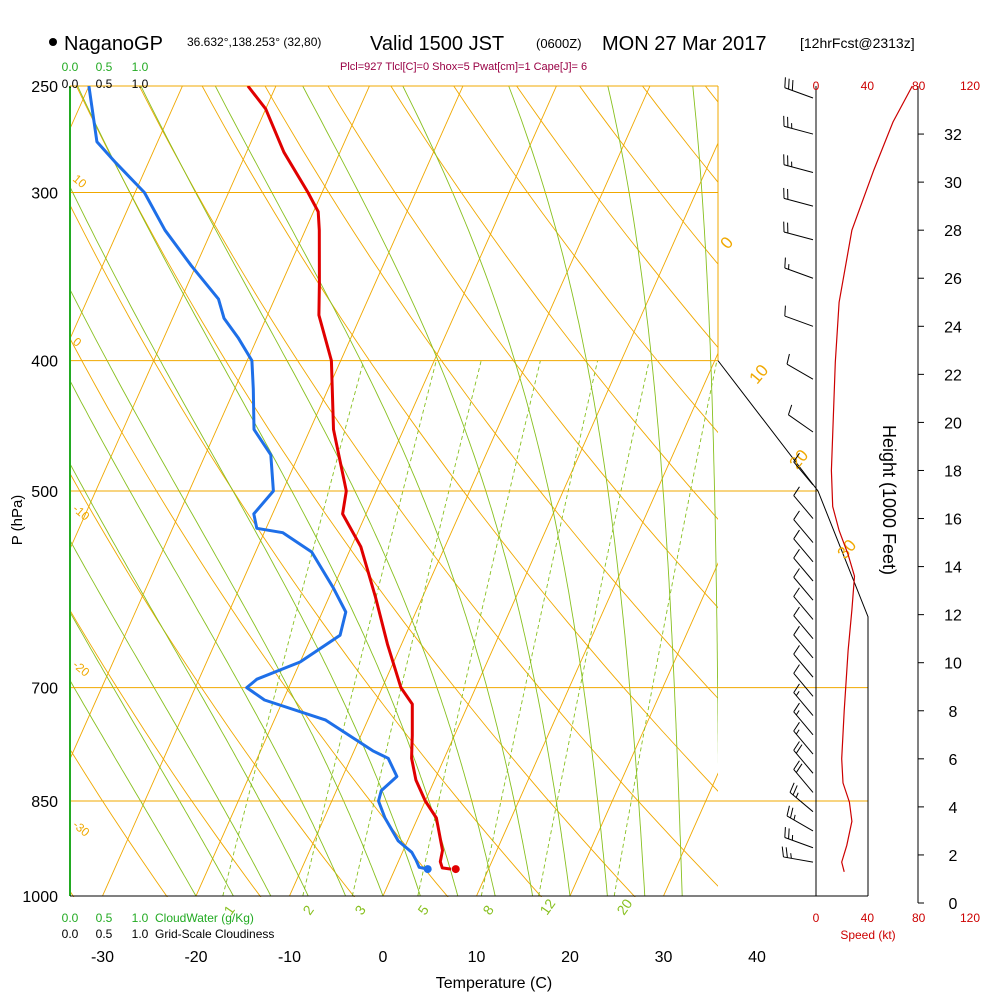  I want to click on forecast-date: MON 27 Mar 2017, so click(684, 44).